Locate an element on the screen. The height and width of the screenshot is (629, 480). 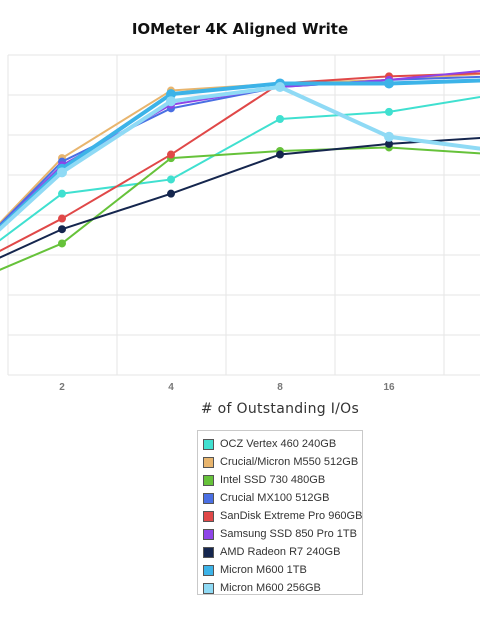
legend-item: Micron M600 1TB is located at coordinates (280, 570).